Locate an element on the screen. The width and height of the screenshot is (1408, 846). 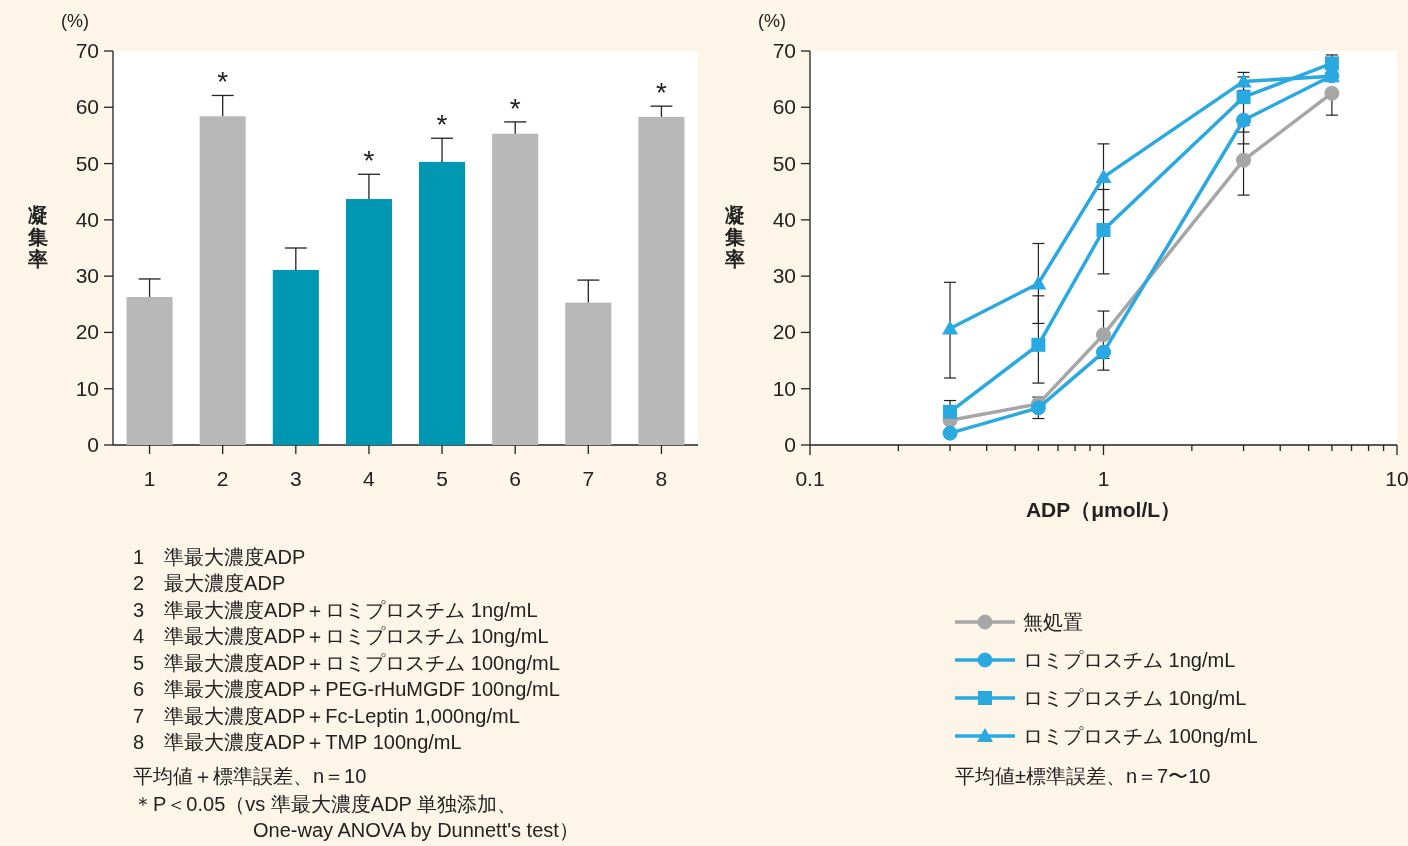
x-axis-title: ADP（μmol/L） is located at coordinates (1103, 509).